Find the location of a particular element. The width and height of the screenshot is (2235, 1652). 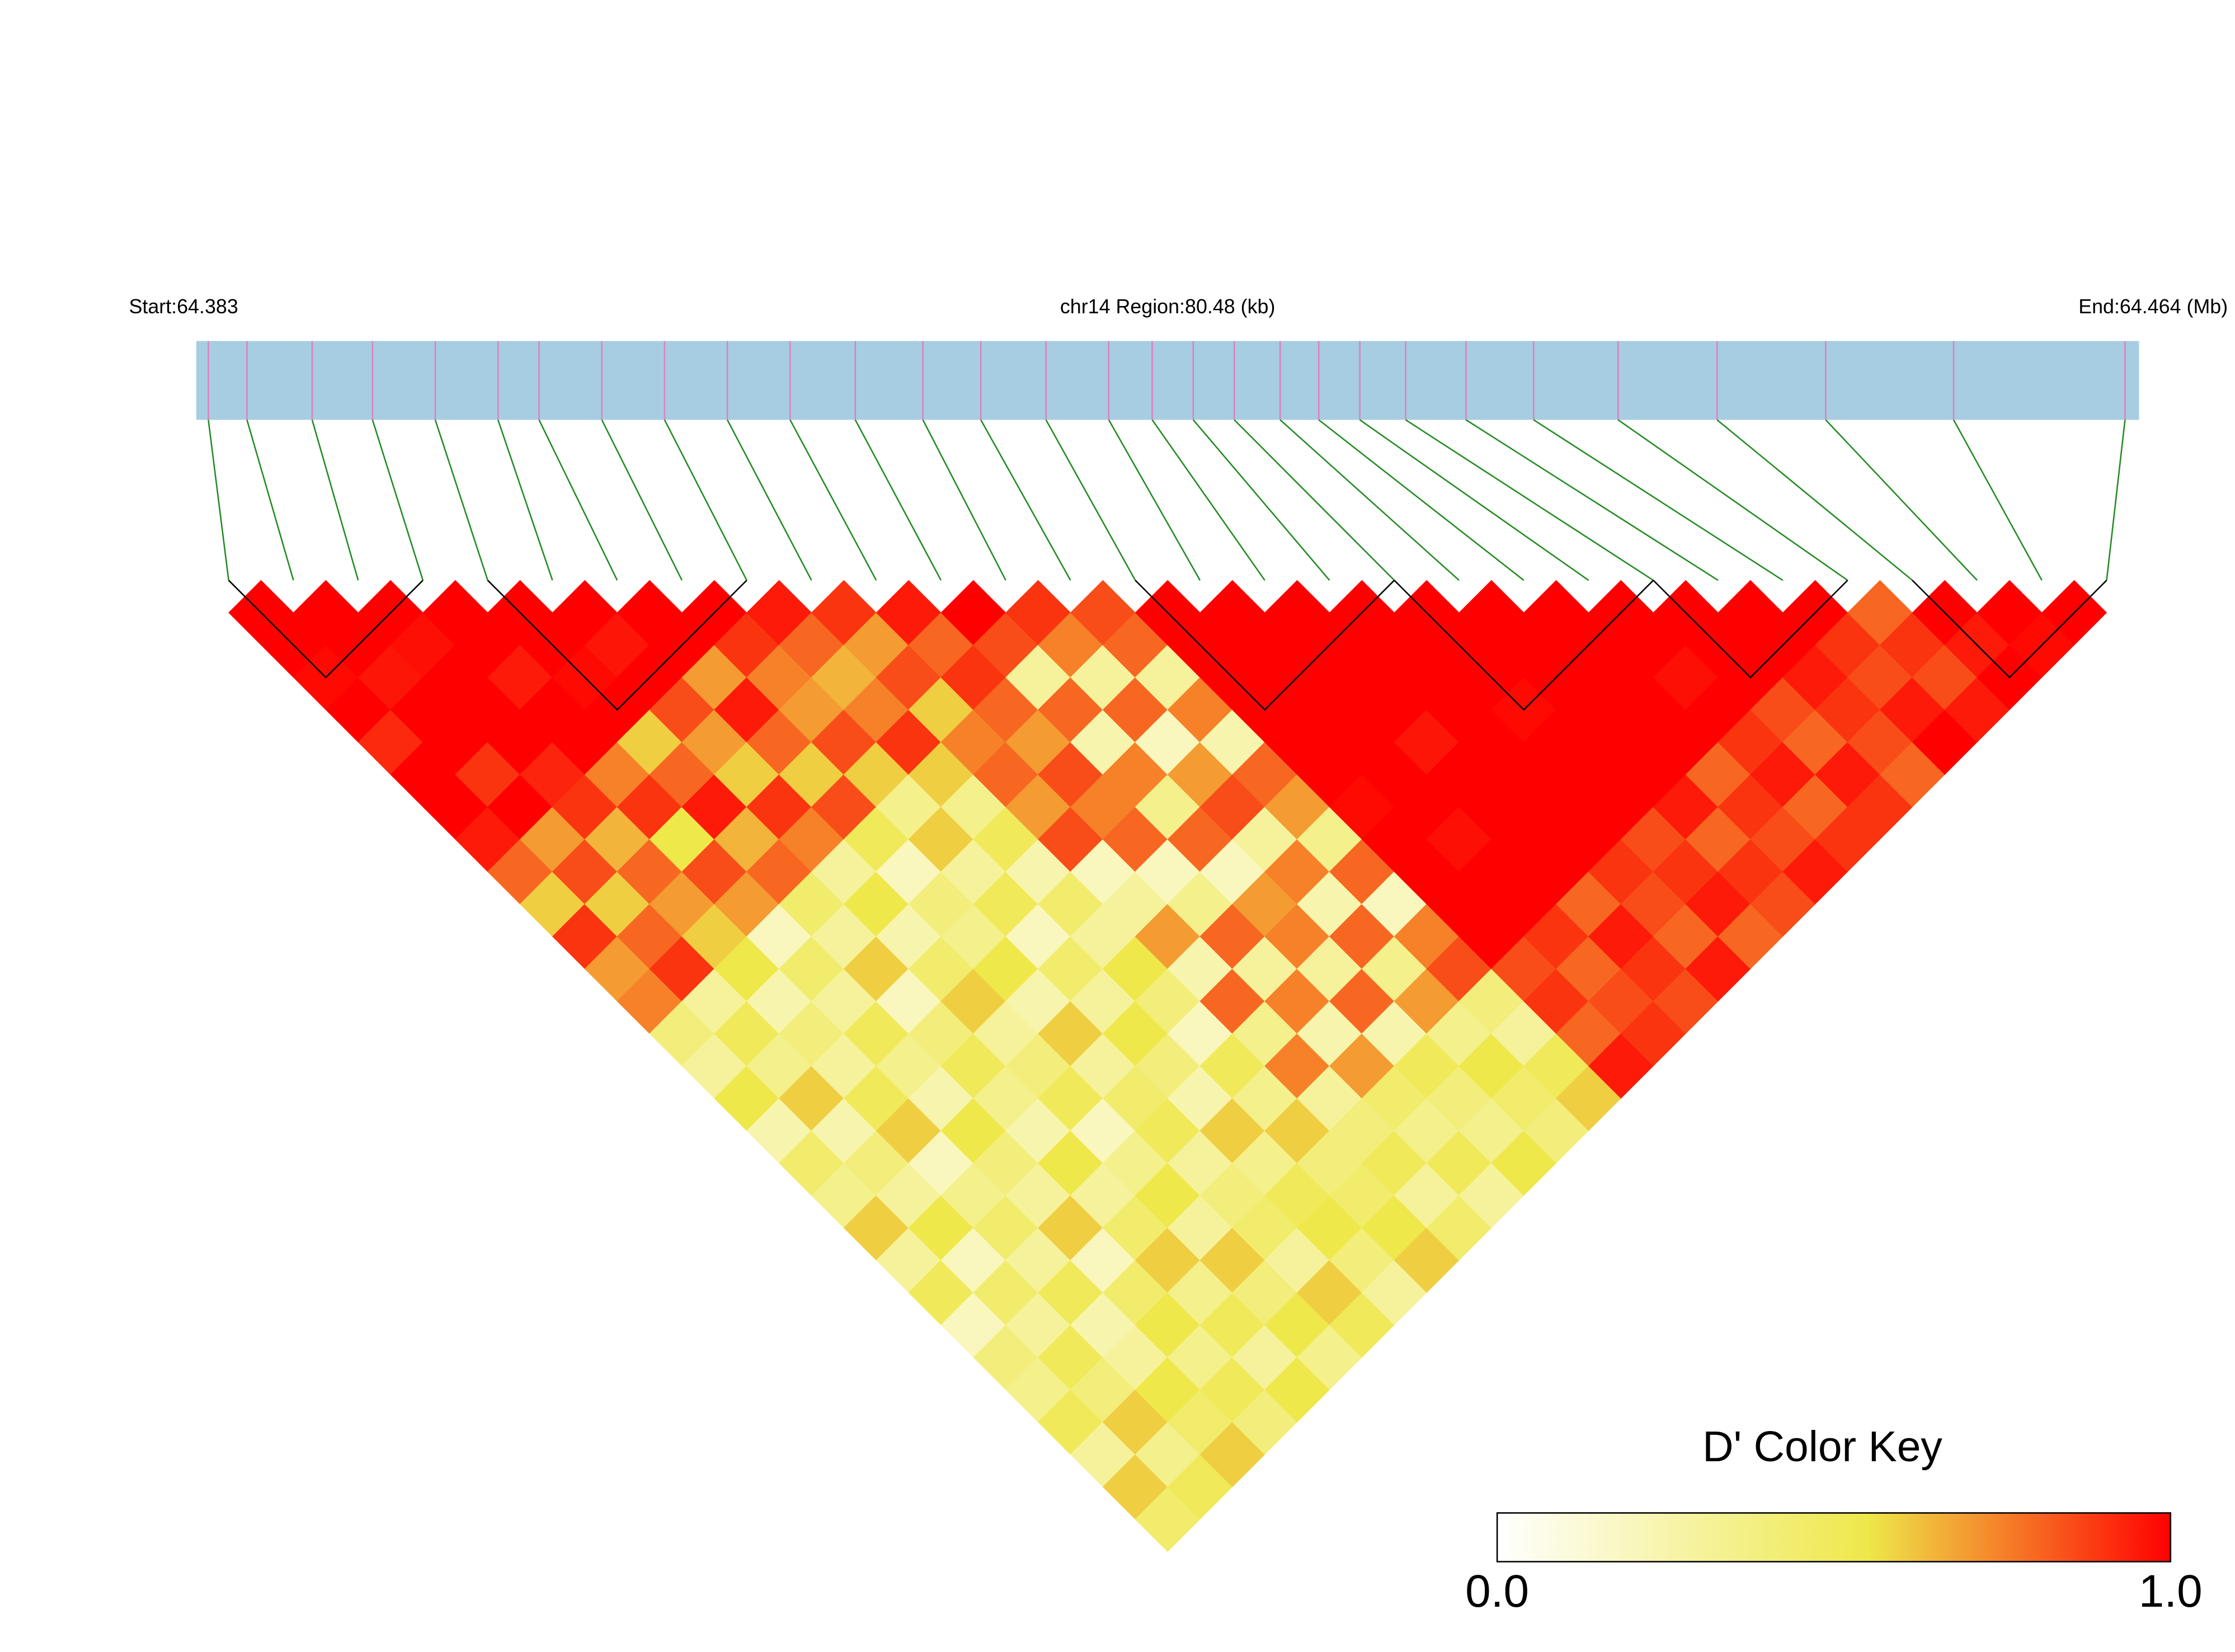

key-title: D' Color Key is located at coordinates (1822, 1447).